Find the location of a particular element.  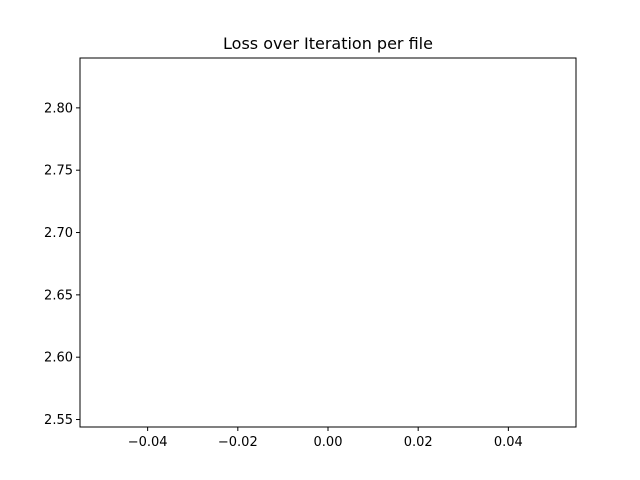

y-tick-label: 2.70 is located at coordinates (58, 233).